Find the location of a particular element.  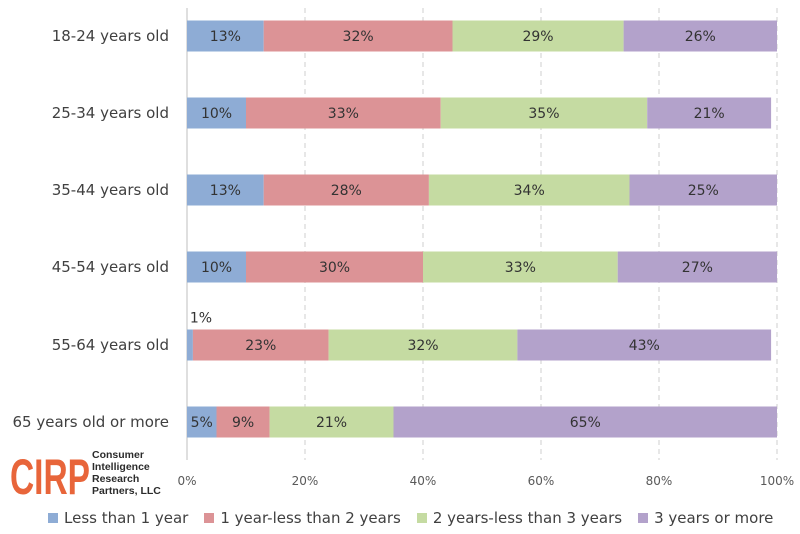

data-label: 9% is located at coordinates (243, 423).